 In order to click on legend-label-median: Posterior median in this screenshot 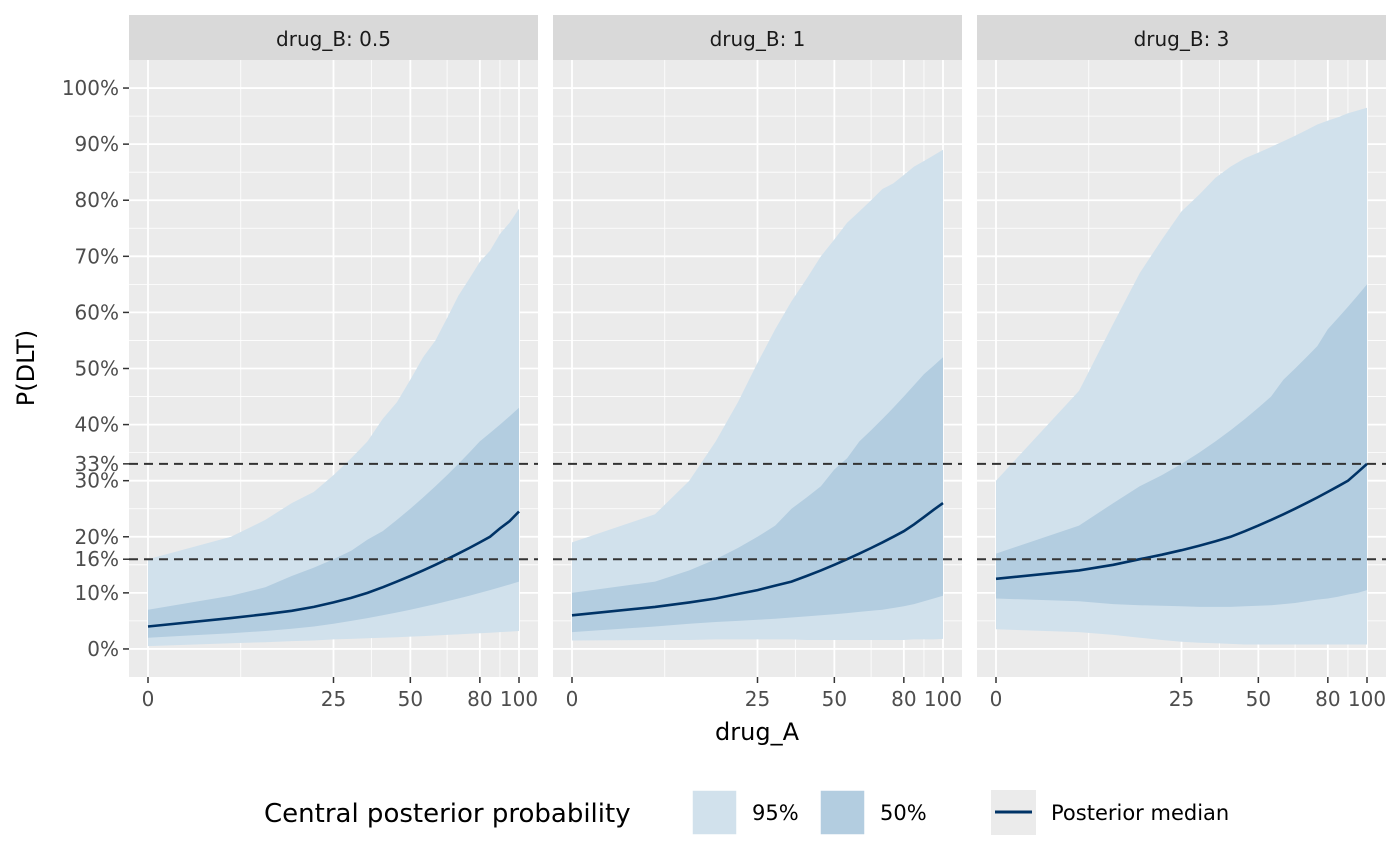, I will do `click(1140, 813)`.